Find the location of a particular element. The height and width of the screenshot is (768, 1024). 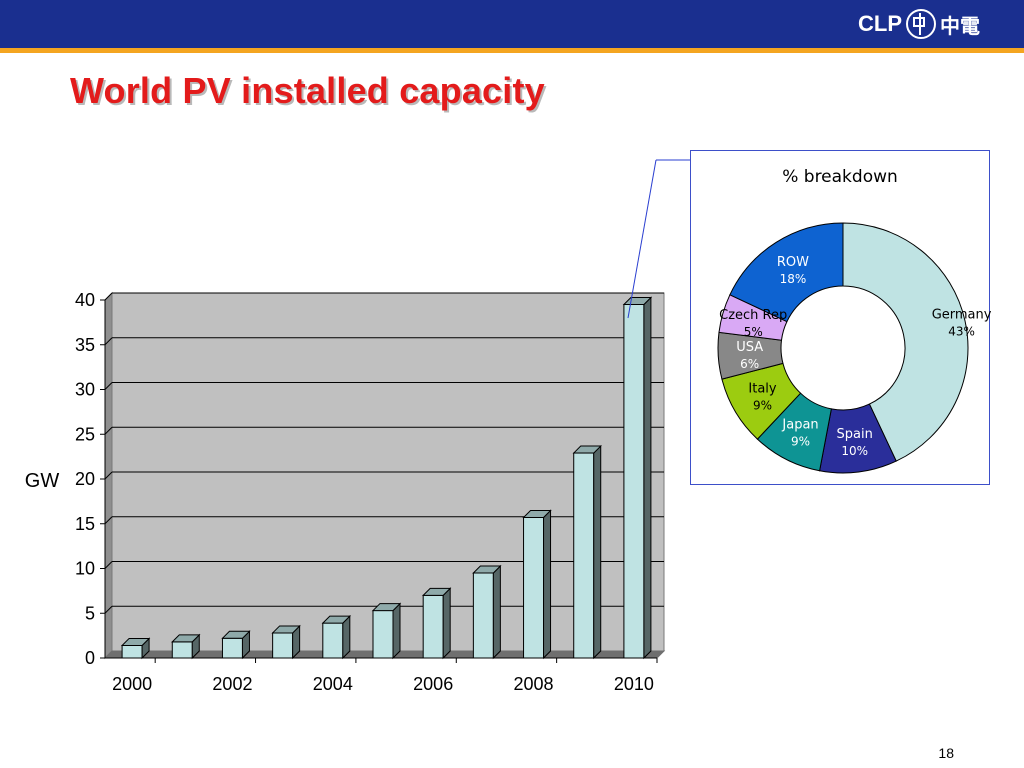

donut-label-name: Spain is located at coordinates (855, 434).